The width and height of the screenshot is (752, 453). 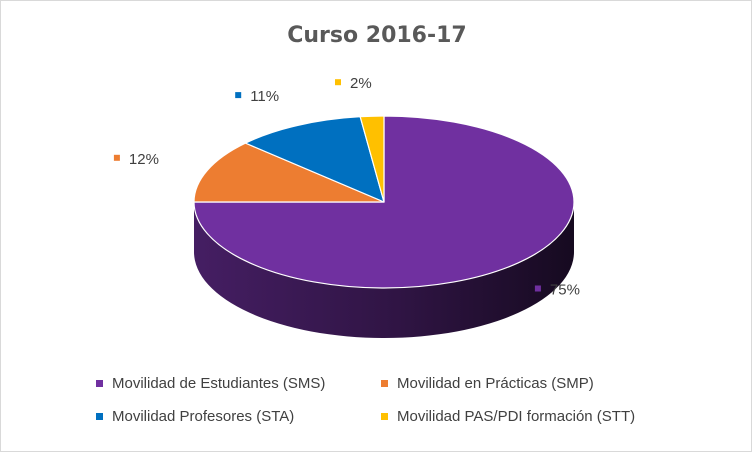 I want to click on legend-item-sta: Movilidad Profesores (STA), so click(x=238, y=416).